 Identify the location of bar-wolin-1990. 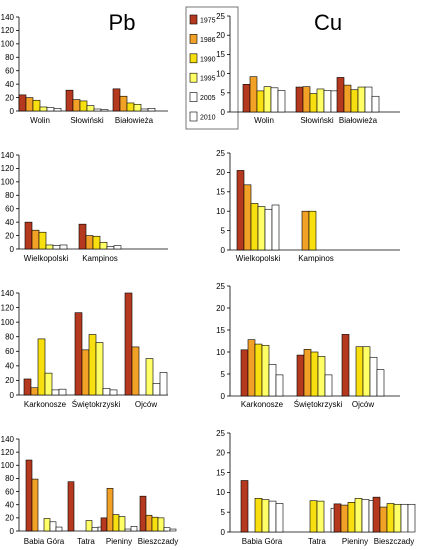
(260, 101).